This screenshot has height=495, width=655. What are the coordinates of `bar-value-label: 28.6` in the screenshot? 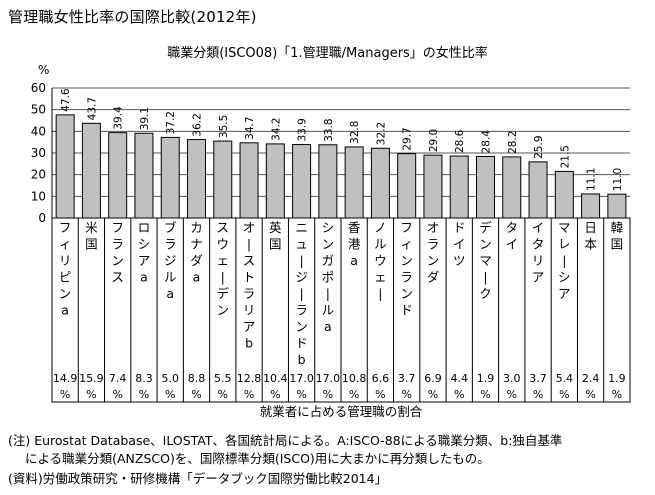 It's located at (460, 141).